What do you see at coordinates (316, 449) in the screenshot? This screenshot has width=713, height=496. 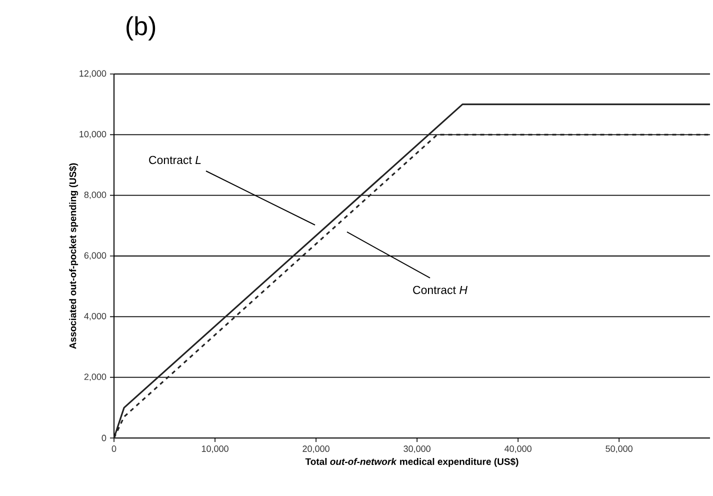 I see `x-tick-label: 20,000` at bounding box center [316, 449].